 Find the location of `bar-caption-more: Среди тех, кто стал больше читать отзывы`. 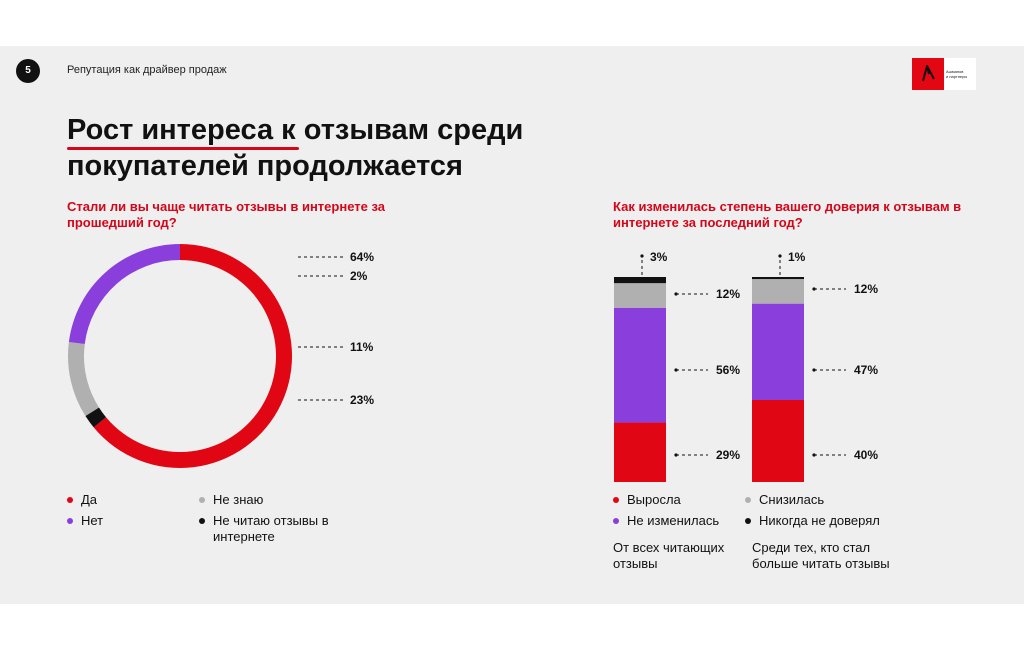

bar-caption-more: Среди тех, кто стал больше читать отзывы is located at coordinates (821, 555).